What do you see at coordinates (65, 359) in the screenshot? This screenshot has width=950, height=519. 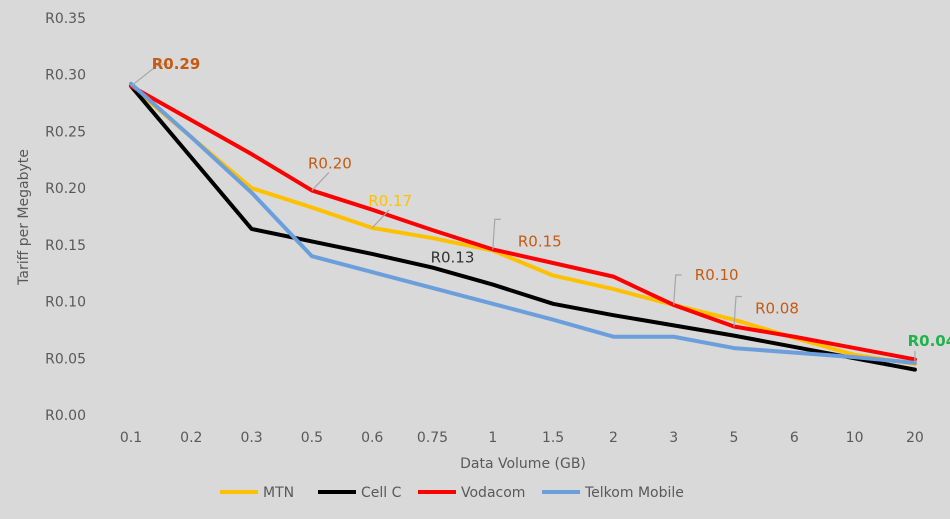 I see `y-tick-label: R0.05` at bounding box center [65, 359].